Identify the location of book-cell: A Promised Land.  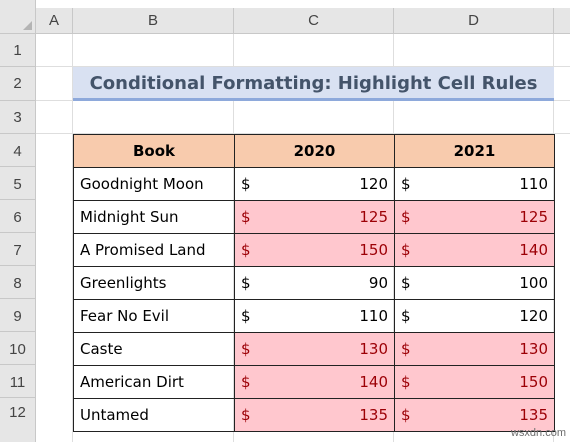
(154, 250).